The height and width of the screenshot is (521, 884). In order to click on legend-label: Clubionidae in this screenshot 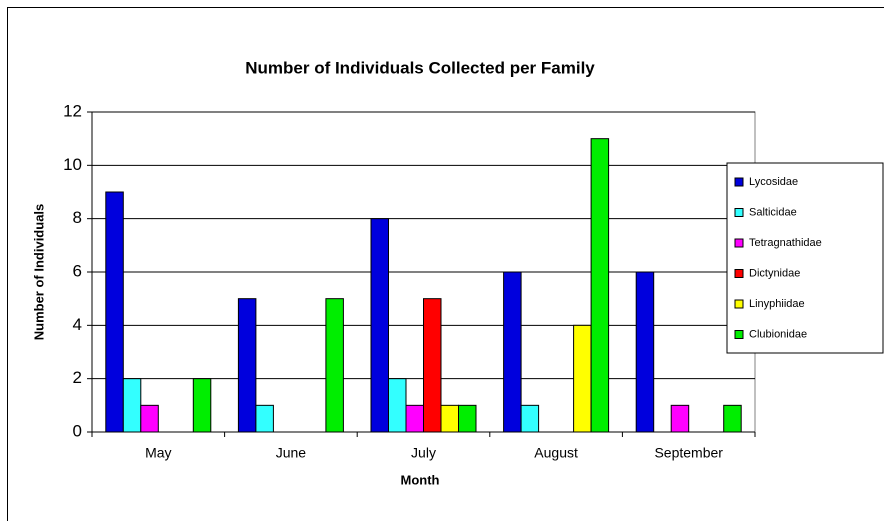, I will do `click(778, 334)`.